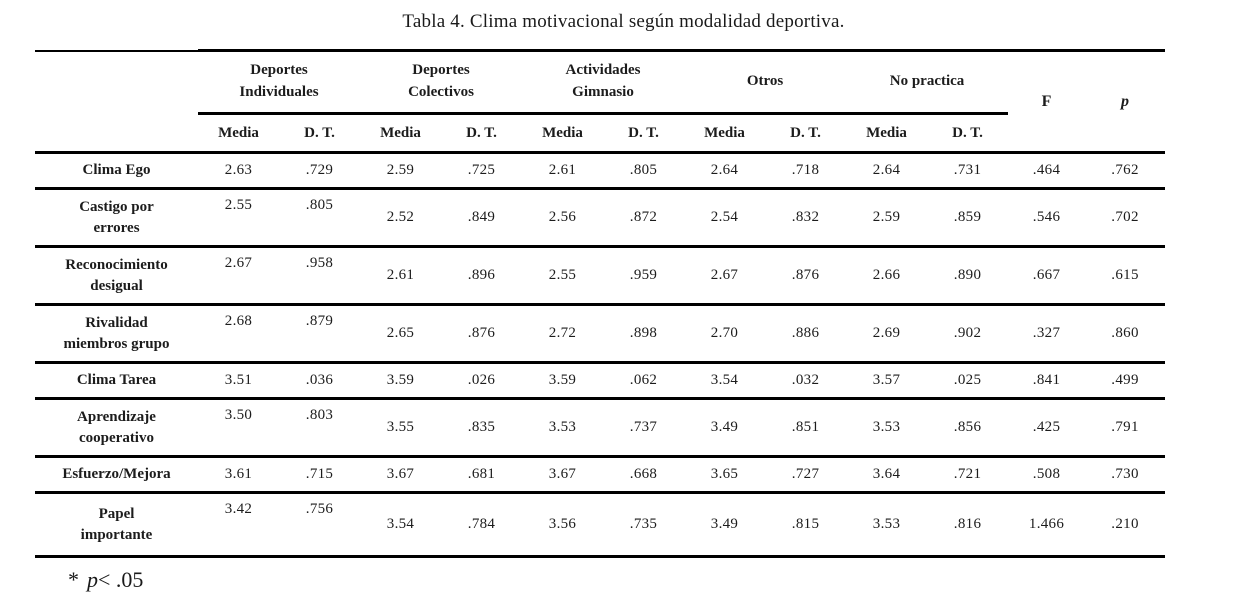  Describe the element at coordinates (1046, 524) in the screenshot. I see `f-value-cell: 1.466` at that location.